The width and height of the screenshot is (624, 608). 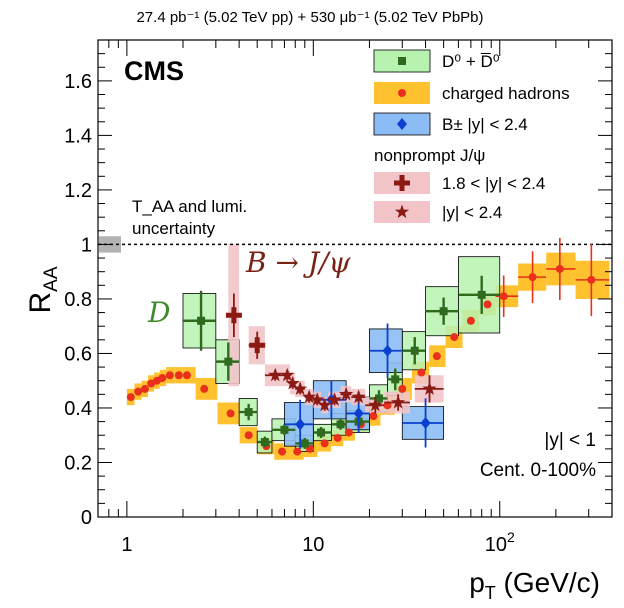 What do you see at coordinates (500, 542) in the screenshot?
I see `x-tick-label: 102` at bounding box center [500, 542].